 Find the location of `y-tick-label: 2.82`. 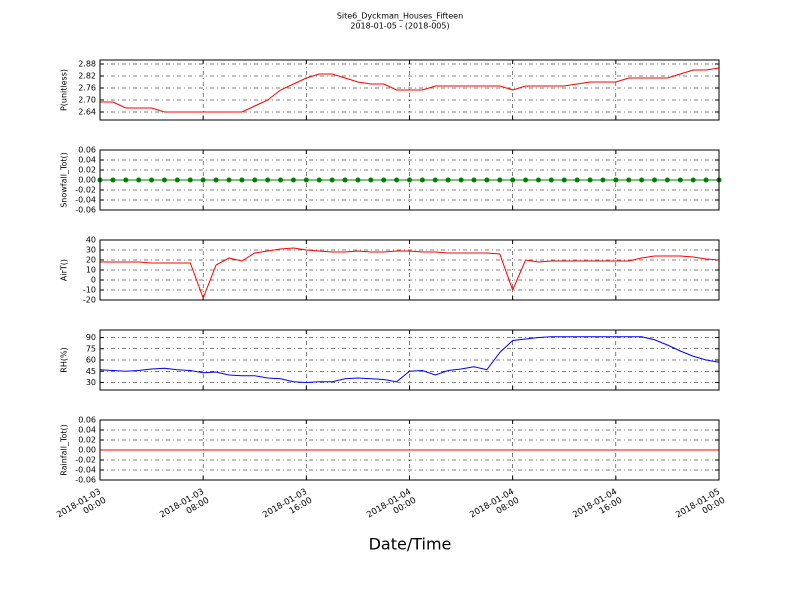

y-tick-label: 2.82 is located at coordinates (87, 76).